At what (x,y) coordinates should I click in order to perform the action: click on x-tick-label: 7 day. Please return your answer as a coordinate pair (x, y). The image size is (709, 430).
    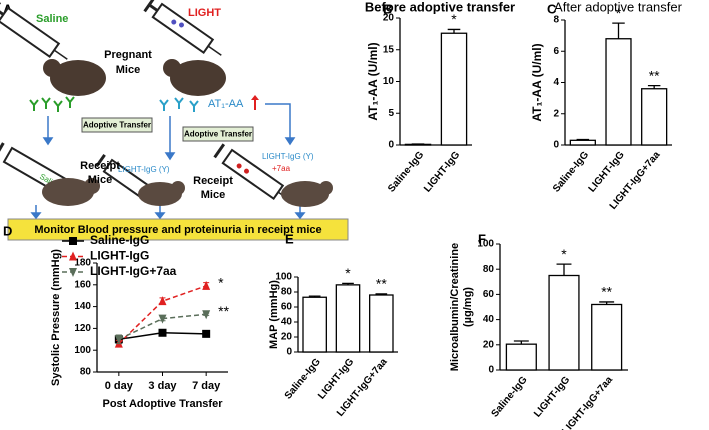
    Looking at the image, I should click on (206, 386).